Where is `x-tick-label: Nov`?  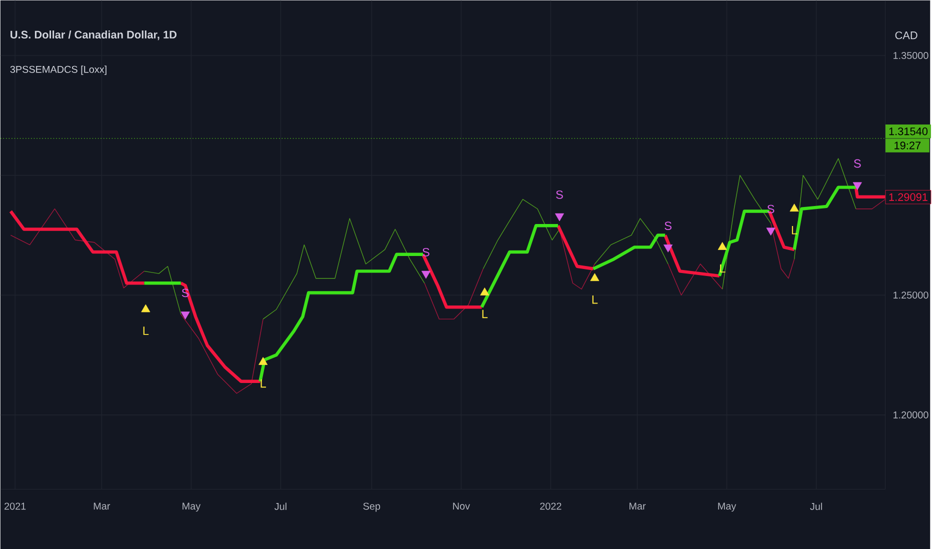
x-tick-label: Nov is located at coordinates (461, 506).